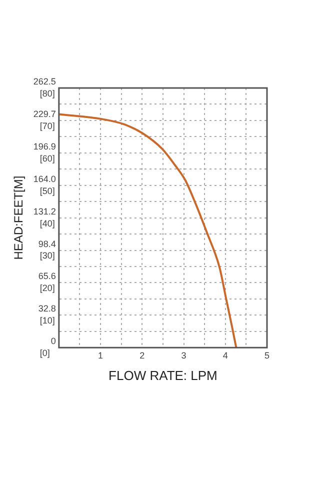 The height and width of the screenshot is (480, 320). What do you see at coordinates (47, 191) in the screenshot?
I see `y2-tick-label: [50]` at bounding box center [47, 191].